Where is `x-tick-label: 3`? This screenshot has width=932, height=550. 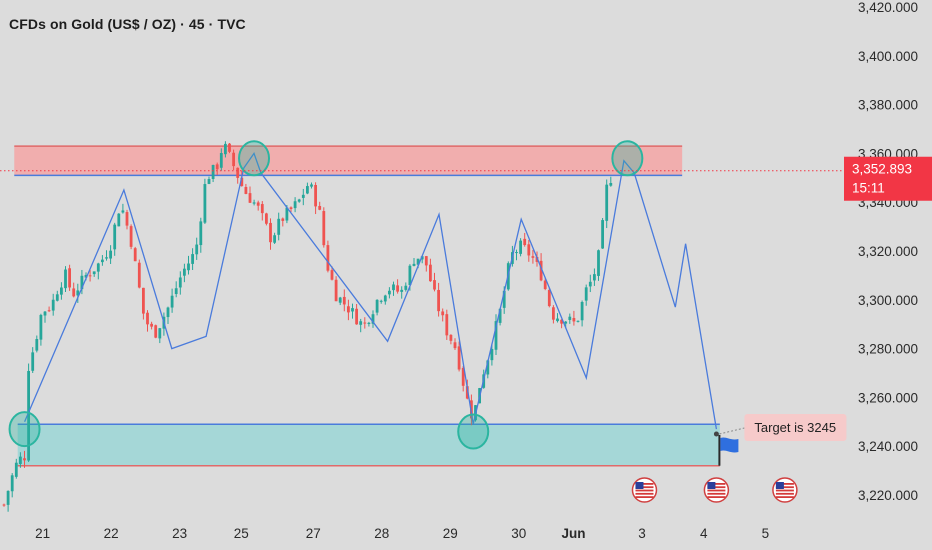 x-tick-label: 3 is located at coordinates (642, 533).